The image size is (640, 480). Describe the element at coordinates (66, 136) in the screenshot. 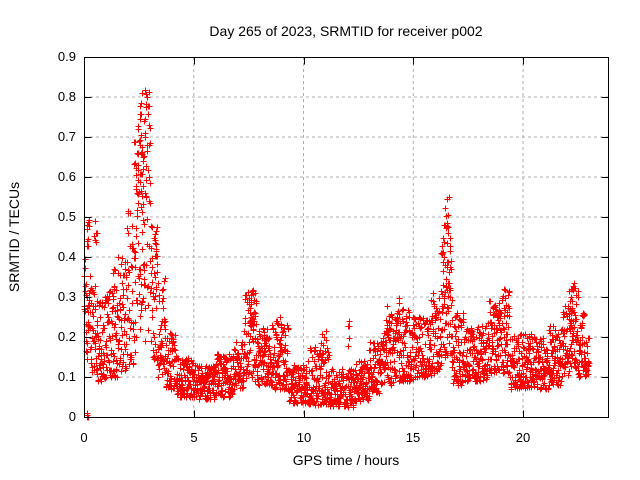

I see `y-tick-label-0.7: 0.7` at that location.